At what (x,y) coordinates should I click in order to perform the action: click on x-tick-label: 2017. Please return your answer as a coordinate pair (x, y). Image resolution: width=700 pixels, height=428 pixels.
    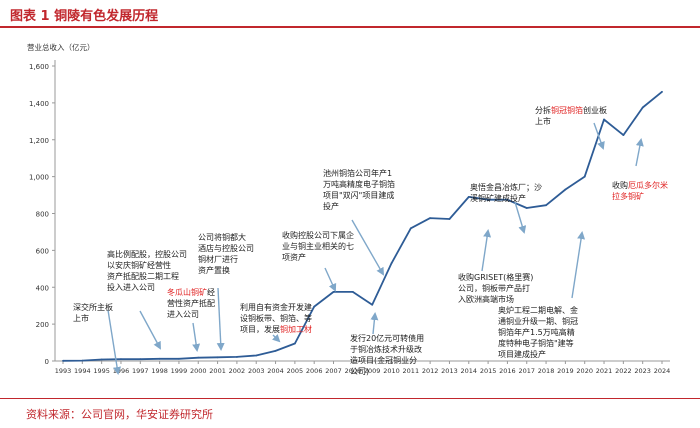
    Looking at the image, I should click on (526, 371).